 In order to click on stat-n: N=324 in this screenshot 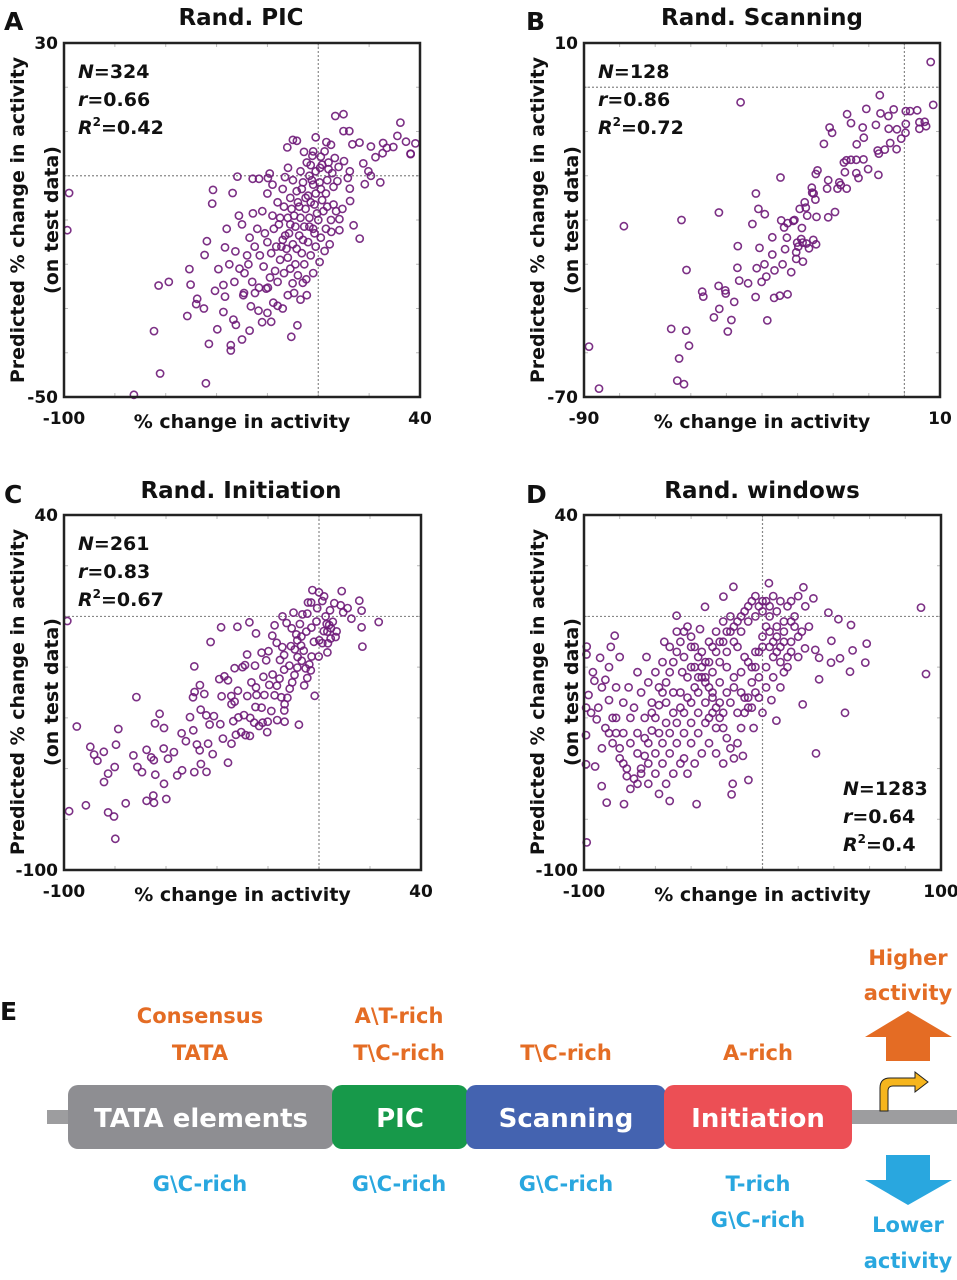, I will do `click(114, 72)`.